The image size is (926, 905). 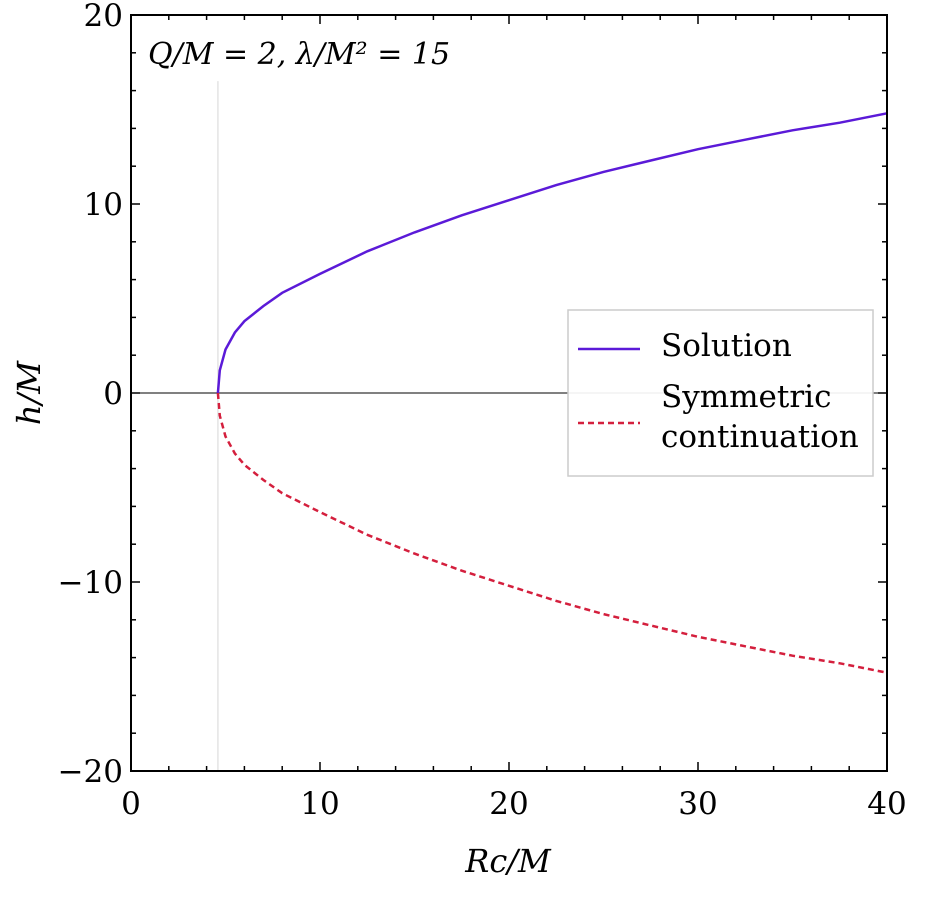 I want to click on y-tick-label: 0, so click(x=113, y=394).